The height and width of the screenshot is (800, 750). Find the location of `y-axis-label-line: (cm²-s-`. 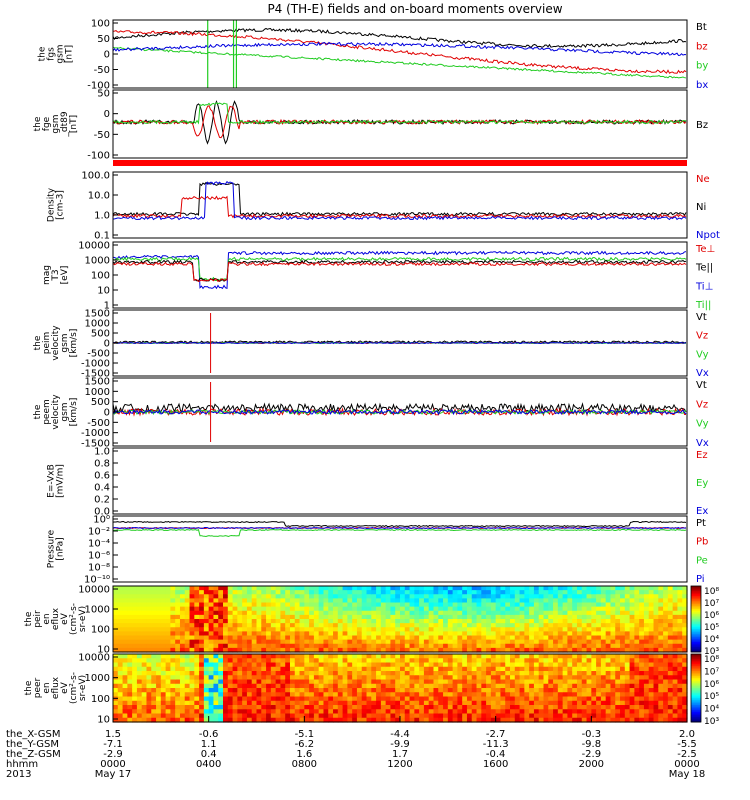

y-axis-label-line: (cm²-s- is located at coordinates (74, 619).